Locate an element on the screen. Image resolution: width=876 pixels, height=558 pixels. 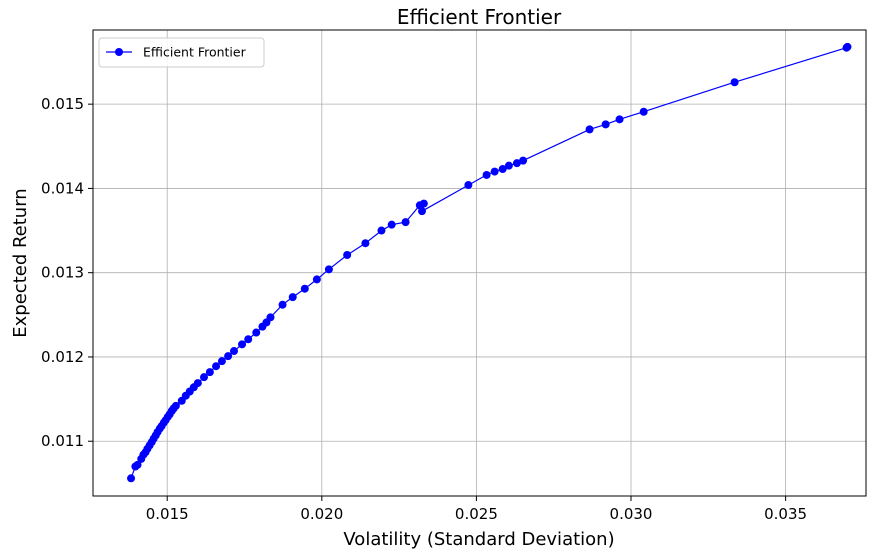
chart-title: Efficient Frontier is located at coordinates (479, 17).